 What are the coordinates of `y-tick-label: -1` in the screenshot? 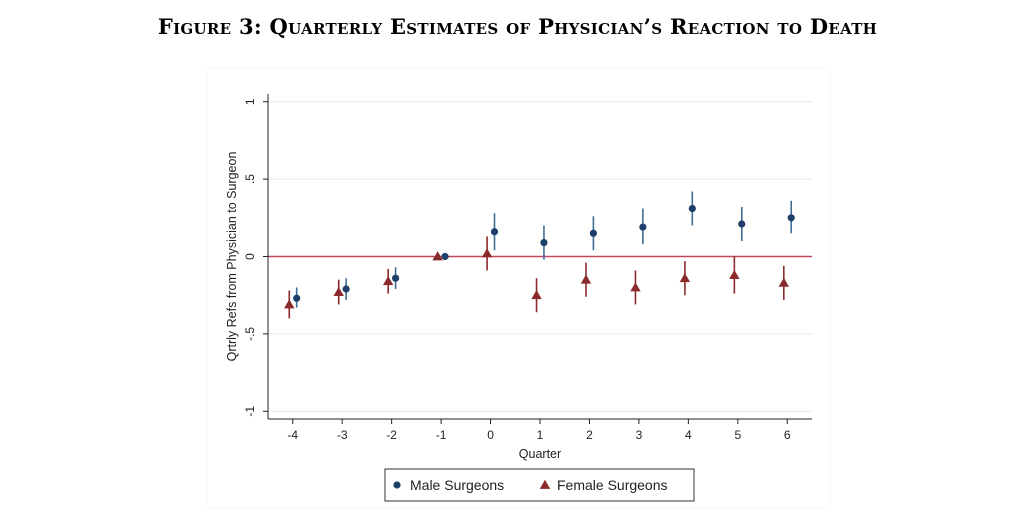 It's located at (250, 411).